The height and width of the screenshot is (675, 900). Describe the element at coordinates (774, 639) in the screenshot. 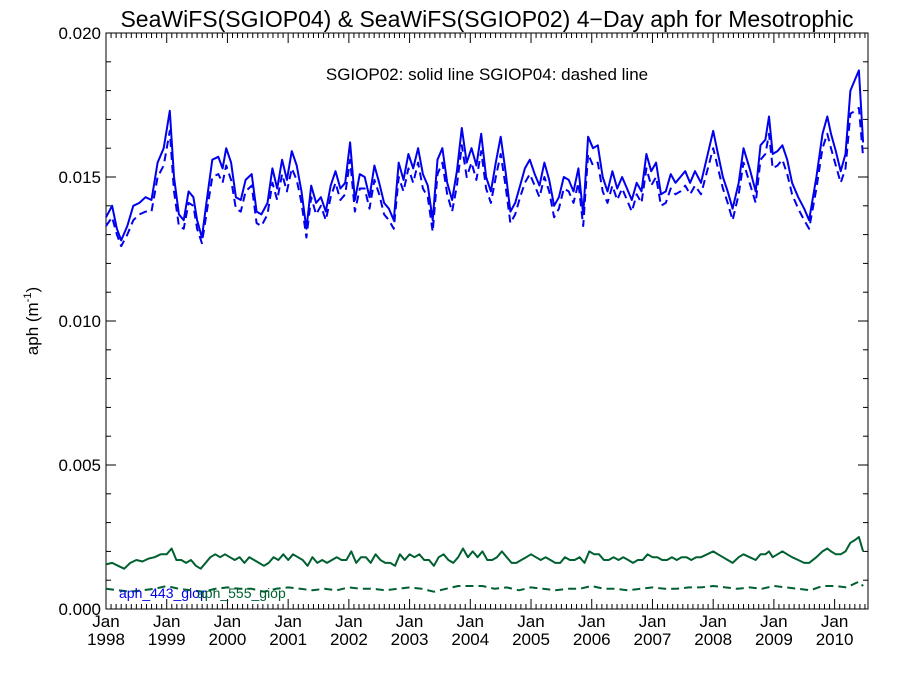

I see `x-tick-label-year: 2009` at that location.